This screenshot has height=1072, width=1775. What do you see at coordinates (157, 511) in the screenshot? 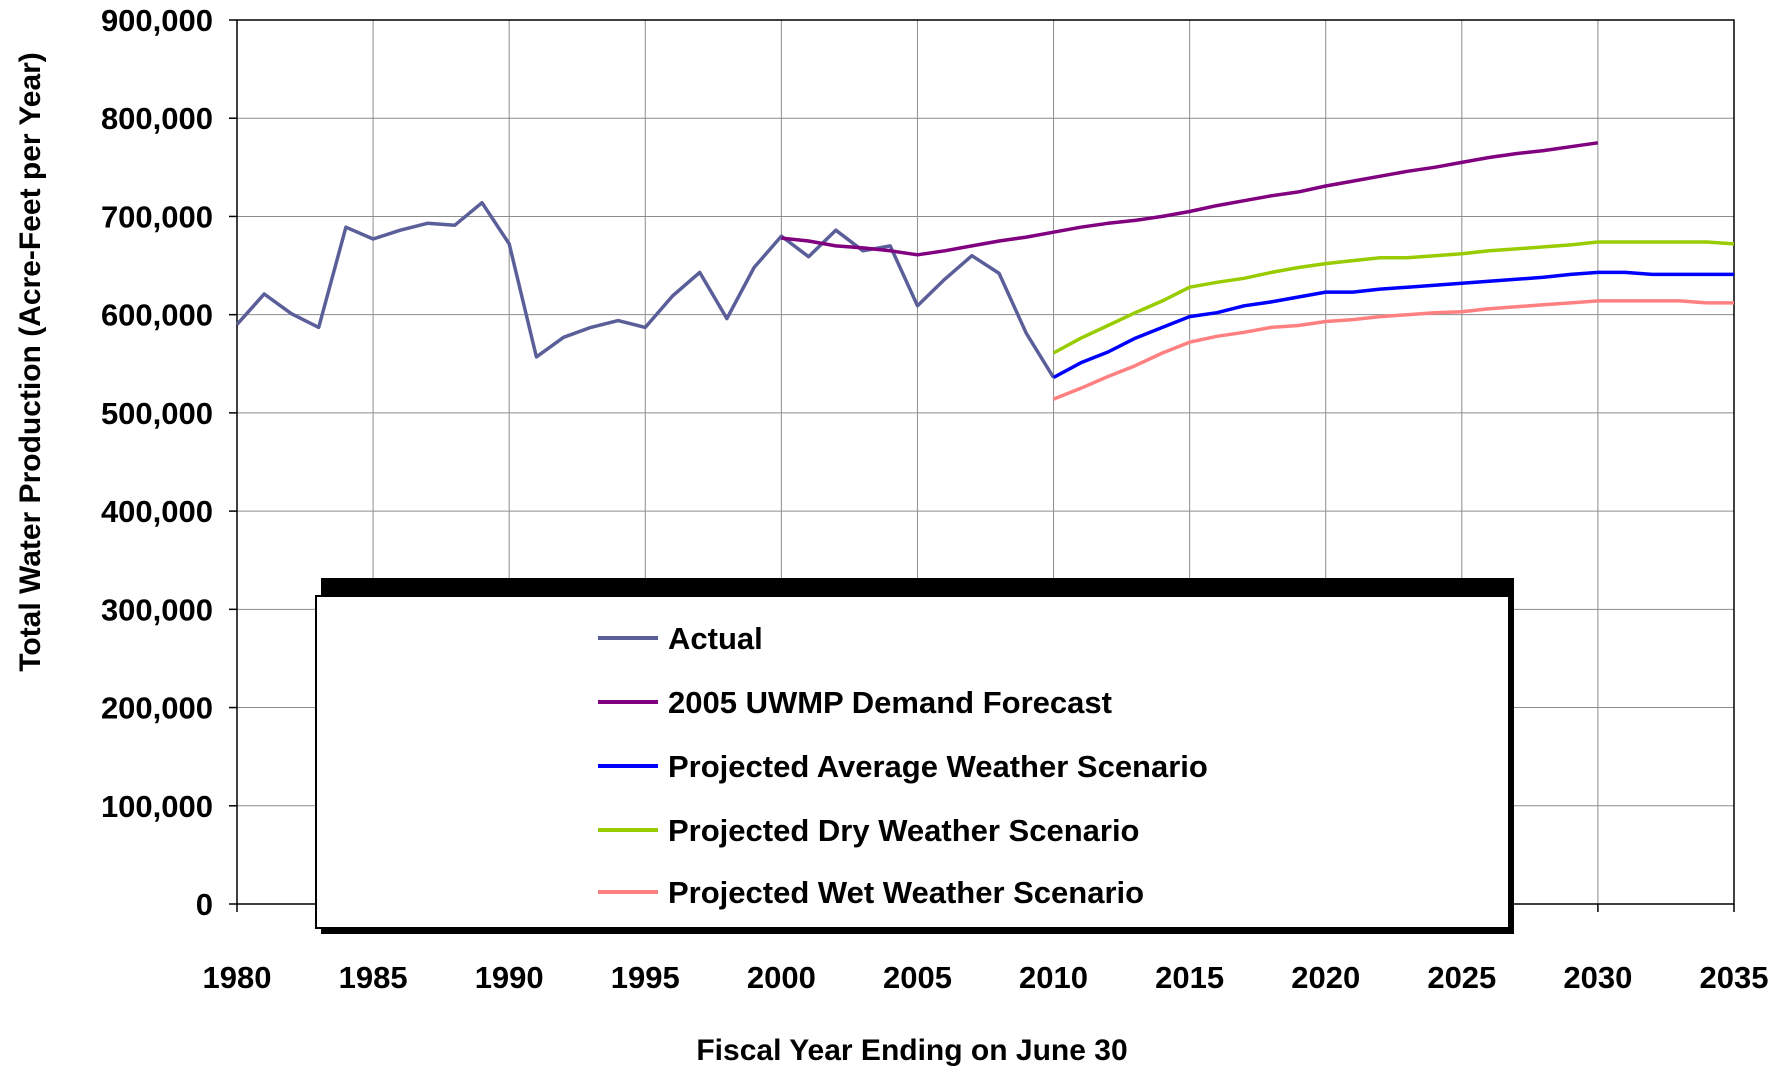
I see `y-tick-label: 400,000` at bounding box center [157, 511].